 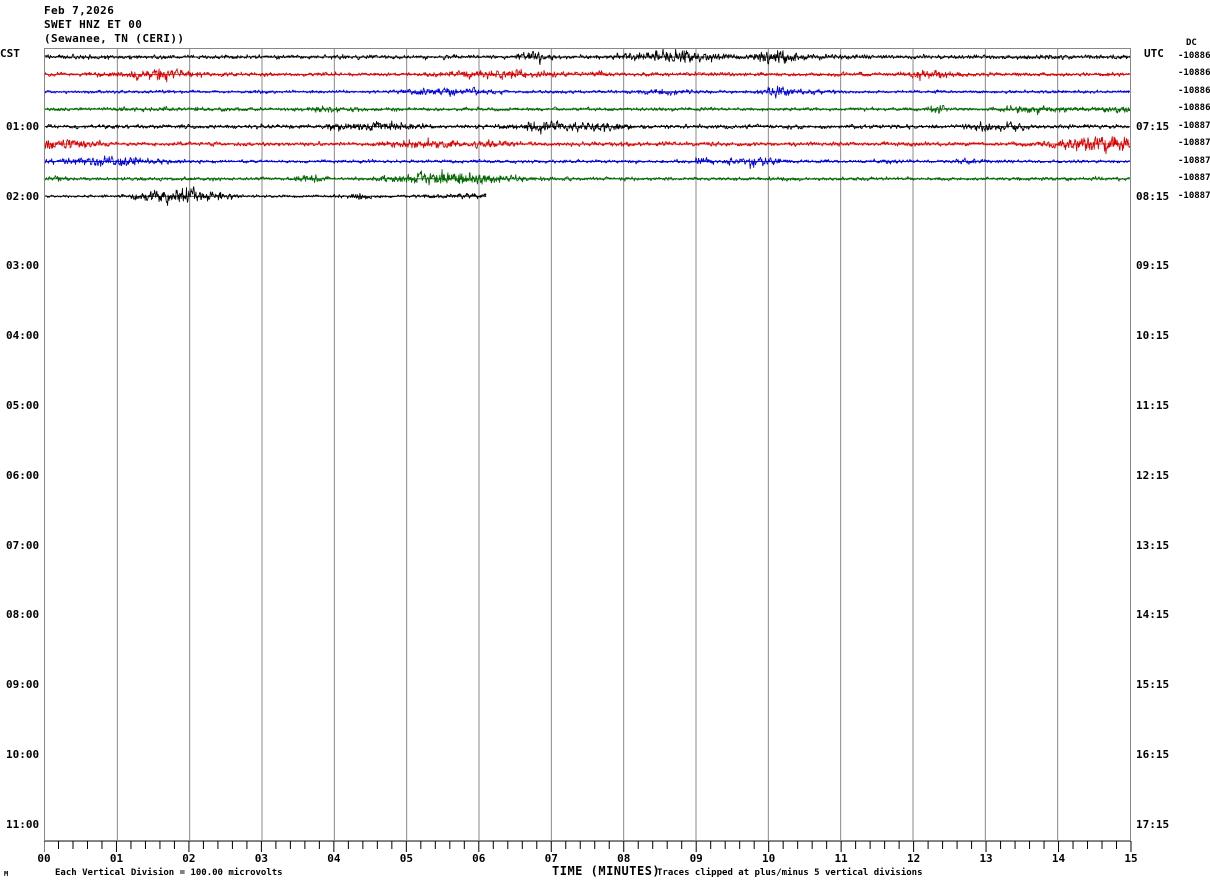 What do you see at coordinates (23, 266) in the screenshot?
I see `left-time-label-0300: 03:00` at bounding box center [23, 266].